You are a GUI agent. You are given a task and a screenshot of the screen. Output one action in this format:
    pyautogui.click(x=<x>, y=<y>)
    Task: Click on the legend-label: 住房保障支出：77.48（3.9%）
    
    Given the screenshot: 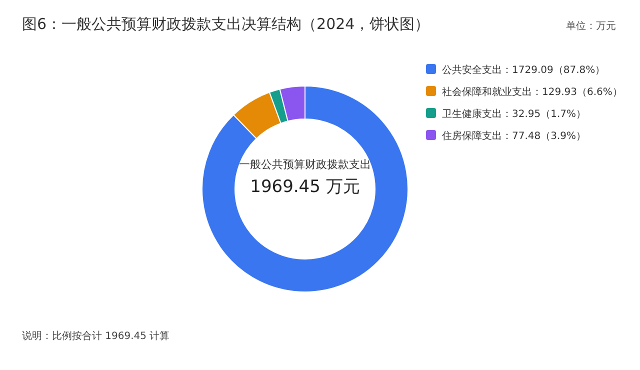 What is the action you would take?
    pyautogui.click(x=514, y=136)
    